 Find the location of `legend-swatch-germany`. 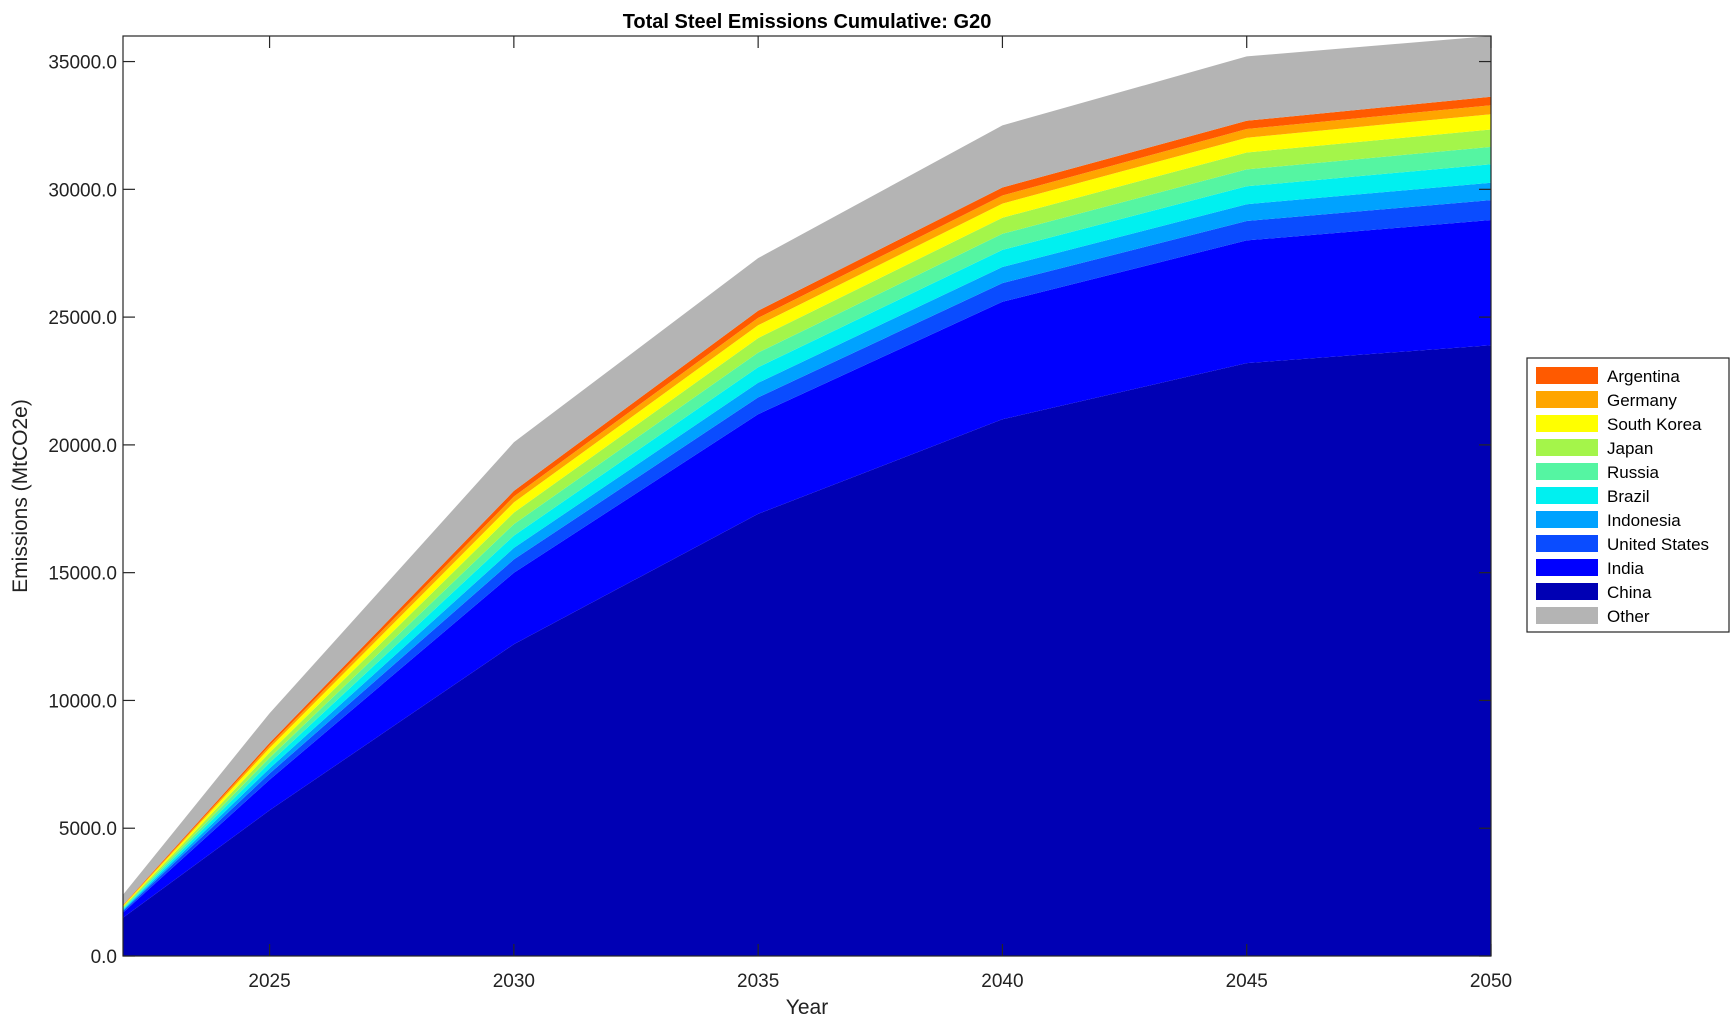

legend-swatch-germany is located at coordinates (1567, 399).